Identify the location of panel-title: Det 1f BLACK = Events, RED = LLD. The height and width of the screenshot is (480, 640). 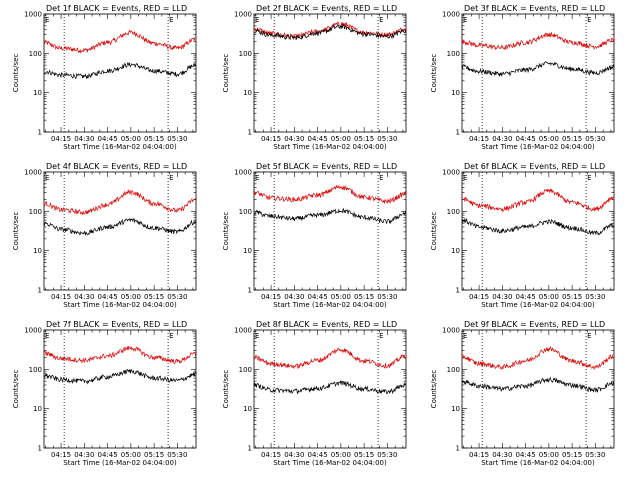
(116, 8).